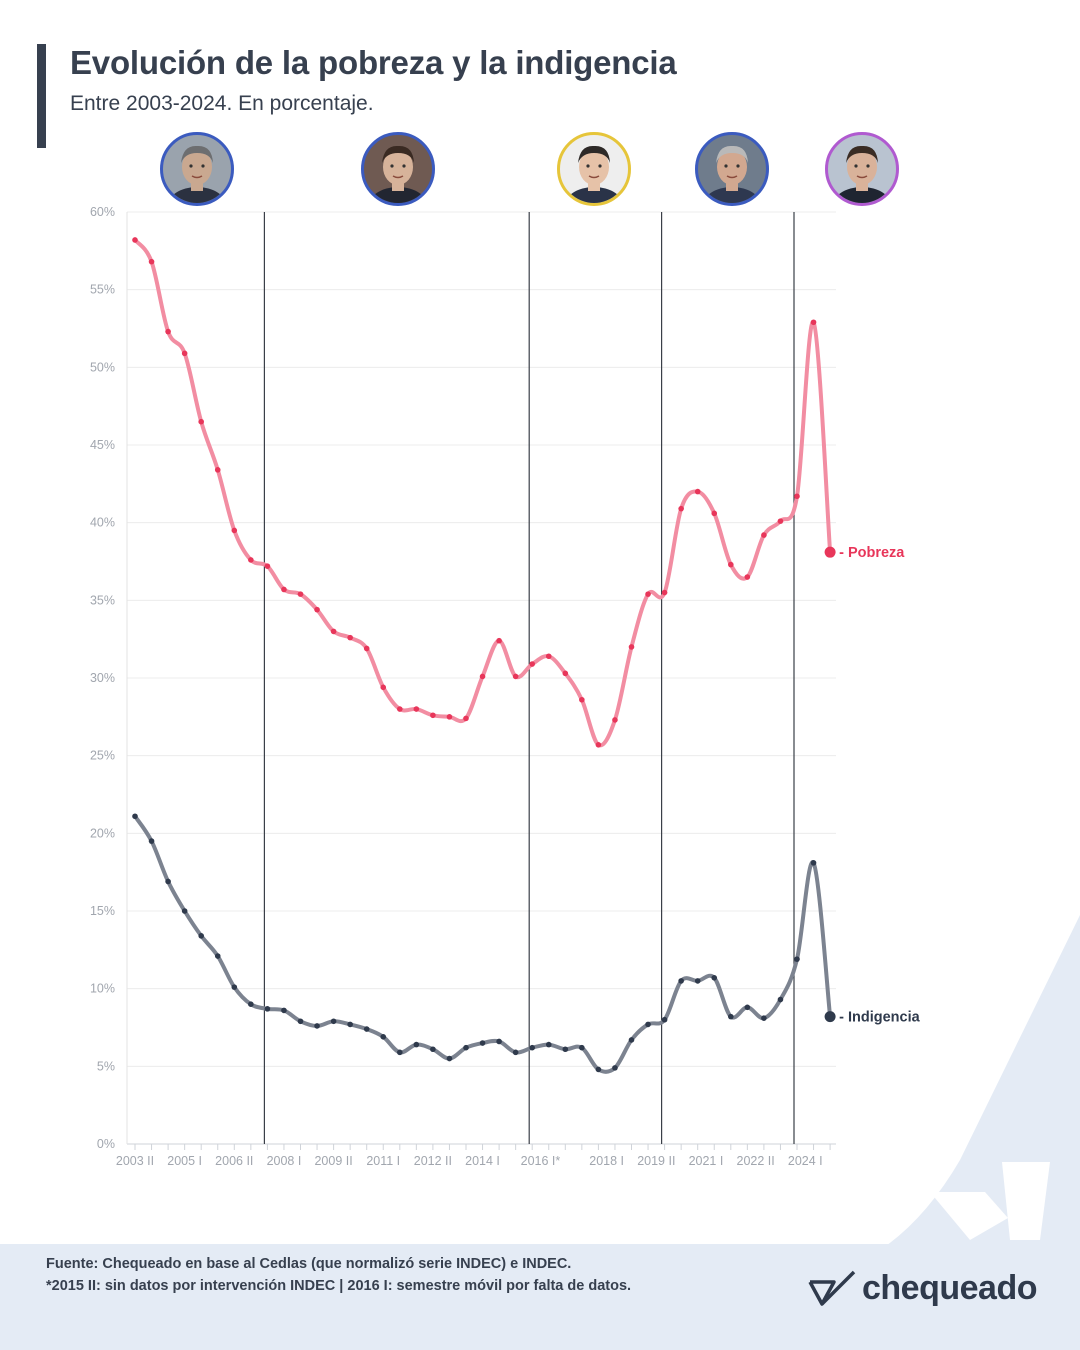 This screenshot has width=1080, height=1350. I want to click on y-tick-label: 0%, so click(106, 1144).